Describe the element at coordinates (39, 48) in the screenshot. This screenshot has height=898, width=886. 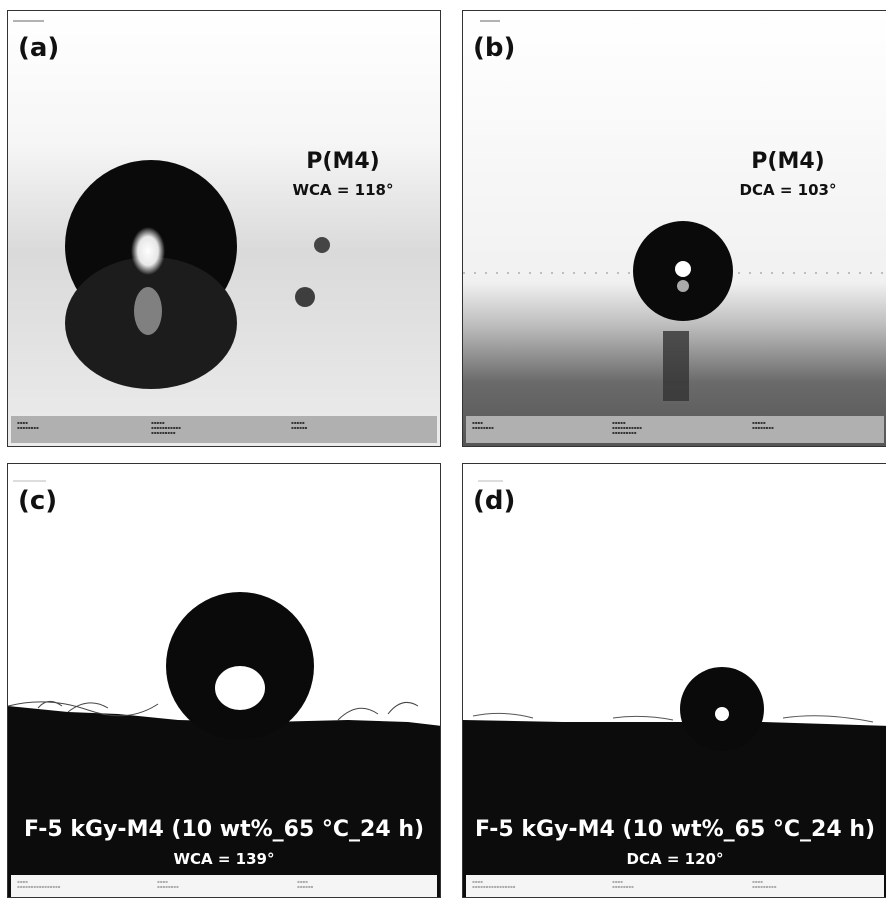
I see `panel-label-a: (a)` at that location.